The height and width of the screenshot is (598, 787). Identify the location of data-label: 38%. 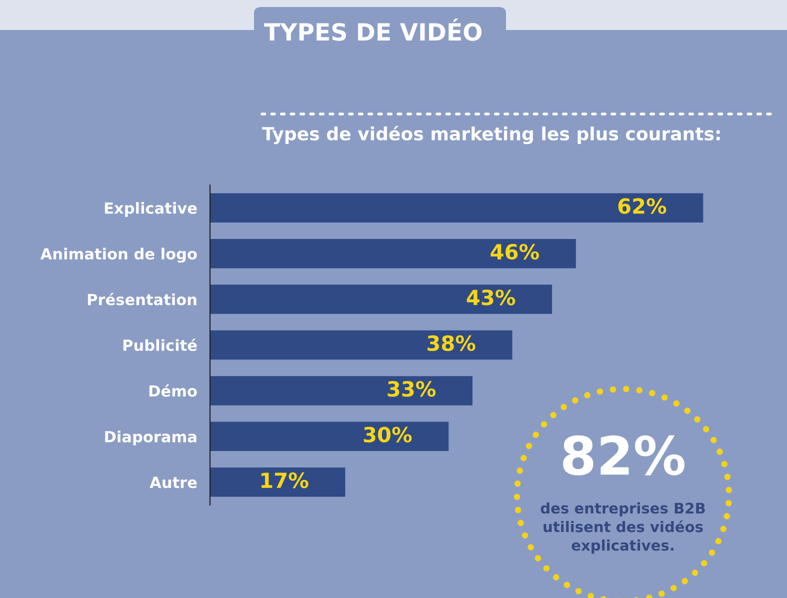
(452, 343).